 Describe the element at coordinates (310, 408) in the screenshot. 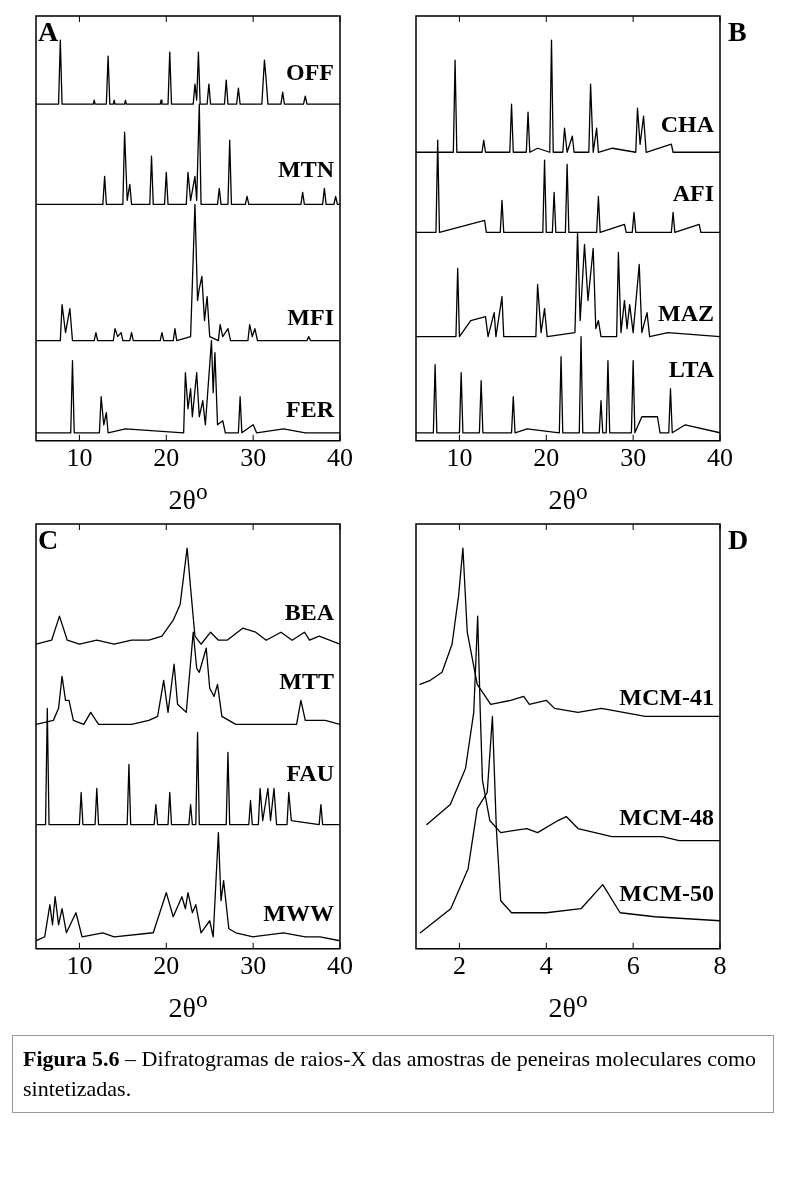

I see `series-label: FER` at that location.